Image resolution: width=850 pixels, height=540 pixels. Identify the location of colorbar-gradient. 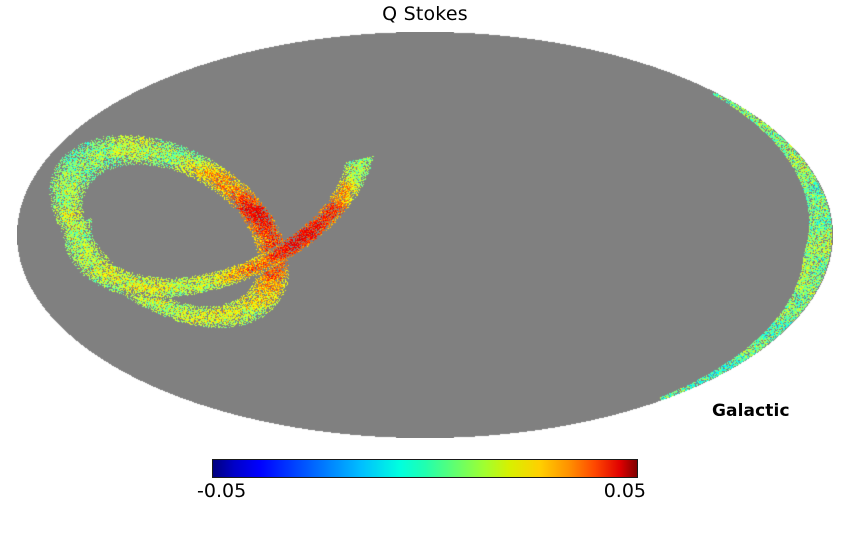
(425, 468).